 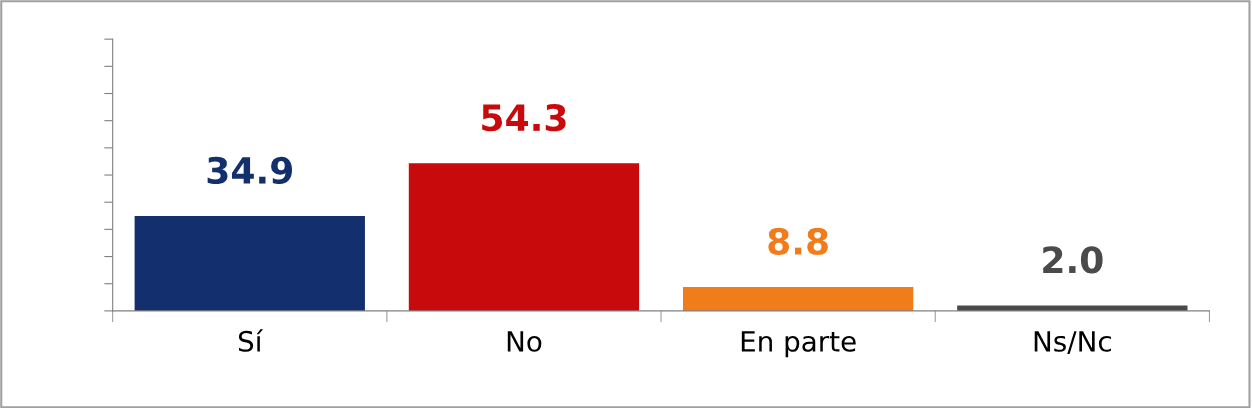 What do you see at coordinates (524, 118) in the screenshot?
I see `data-label: 54.3` at bounding box center [524, 118].